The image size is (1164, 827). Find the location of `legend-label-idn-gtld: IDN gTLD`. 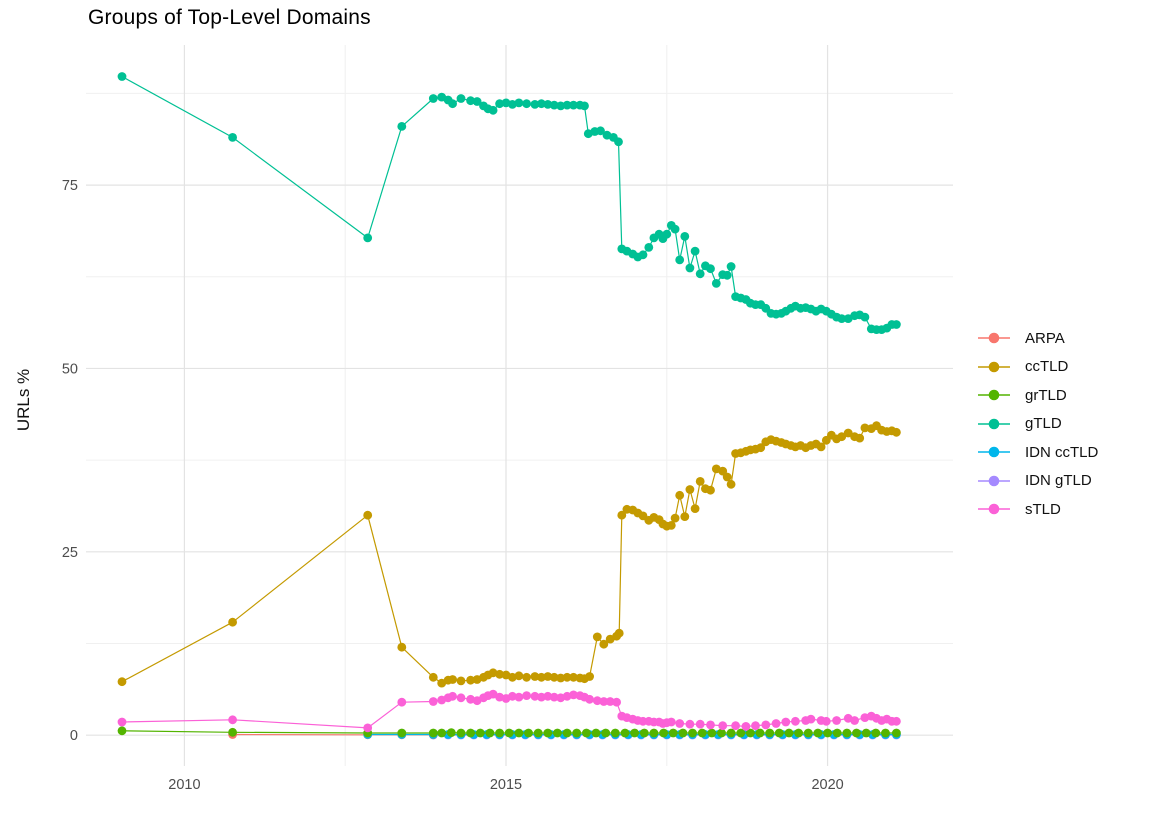

legend-label-idn-gtld: IDN gTLD is located at coordinates (1058, 481).